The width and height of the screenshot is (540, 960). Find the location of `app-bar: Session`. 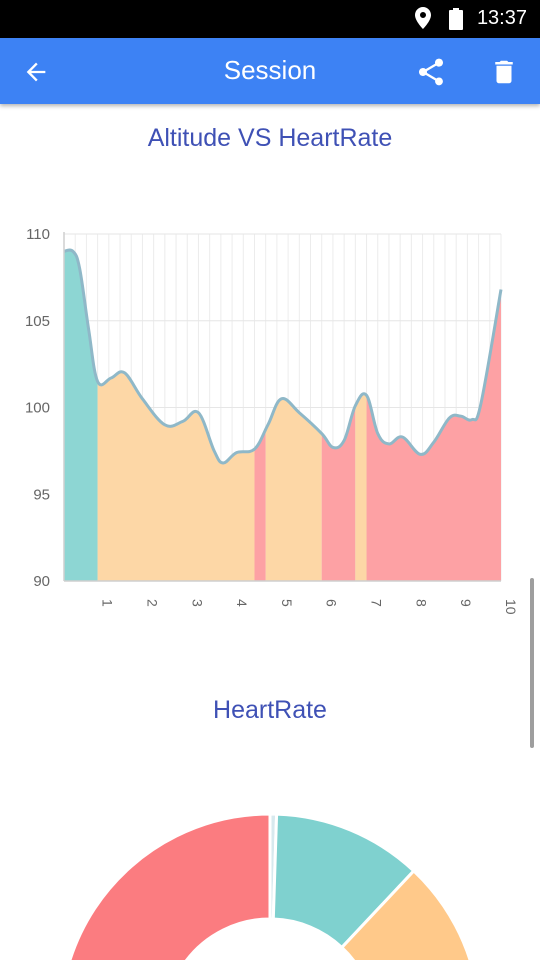

app-bar: Session is located at coordinates (270, 71).